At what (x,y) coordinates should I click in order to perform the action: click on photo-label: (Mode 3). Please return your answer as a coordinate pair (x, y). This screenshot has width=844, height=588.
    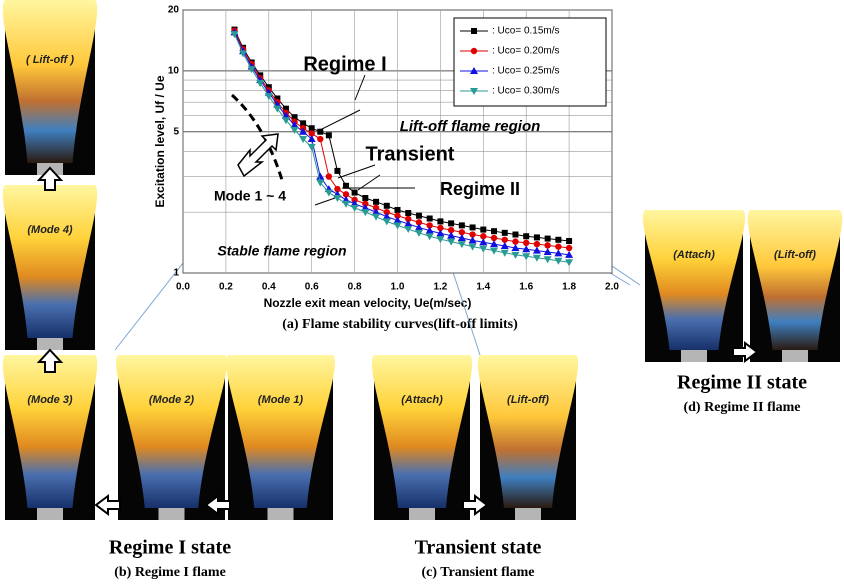
    Looking at the image, I should click on (50, 400).